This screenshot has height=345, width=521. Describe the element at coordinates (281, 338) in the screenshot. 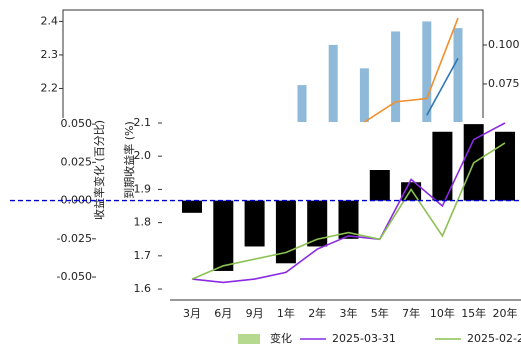

I see `legend-label: 变化` at that location.